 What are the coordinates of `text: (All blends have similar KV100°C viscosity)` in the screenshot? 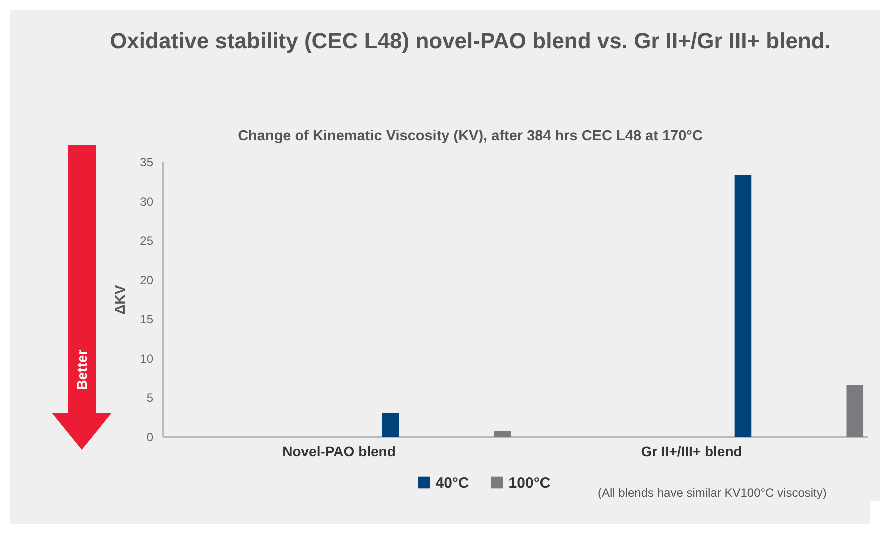 It's located at (712, 493).